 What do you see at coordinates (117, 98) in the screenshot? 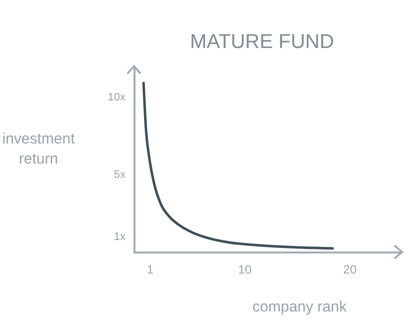
I see `y-tick-label: 10x` at bounding box center [117, 98].